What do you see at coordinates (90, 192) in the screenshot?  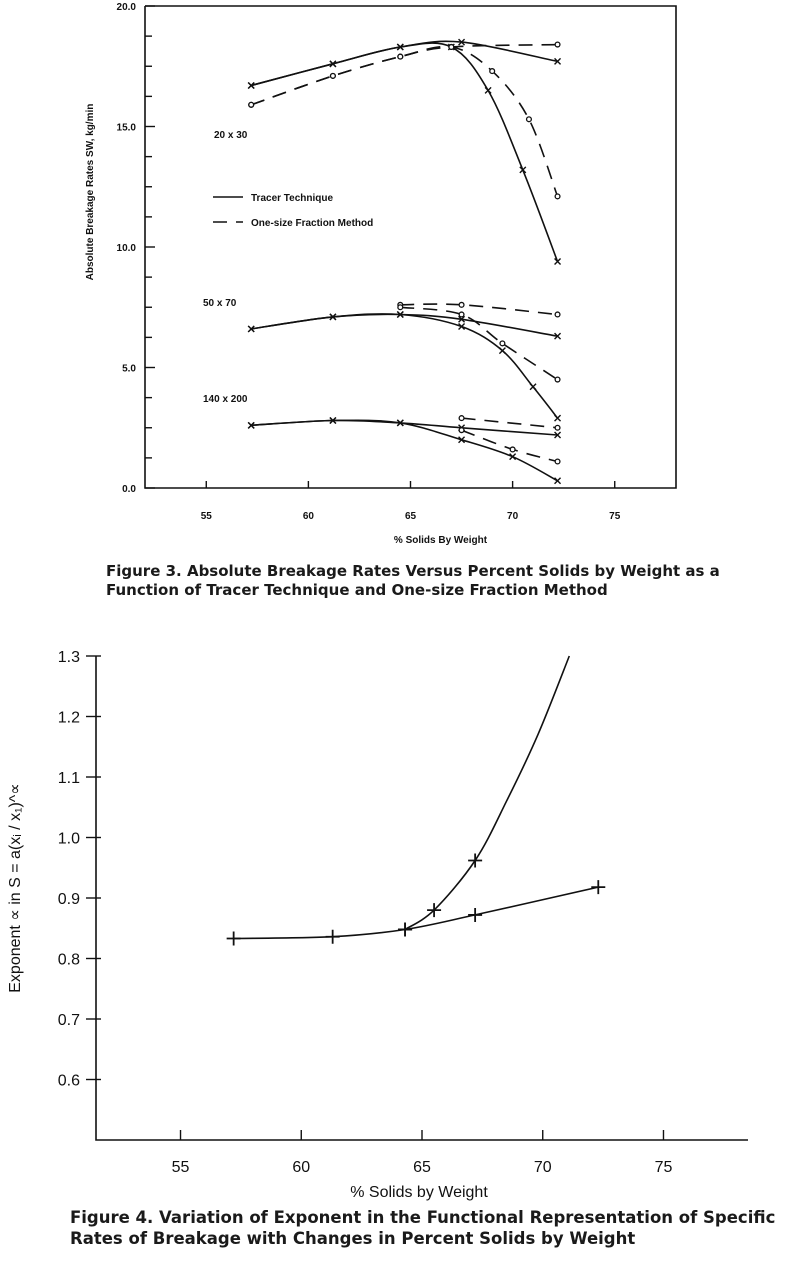 I see `y-axis-label: Absolute Breakage Rates SW, kg/min` at bounding box center [90, 192].